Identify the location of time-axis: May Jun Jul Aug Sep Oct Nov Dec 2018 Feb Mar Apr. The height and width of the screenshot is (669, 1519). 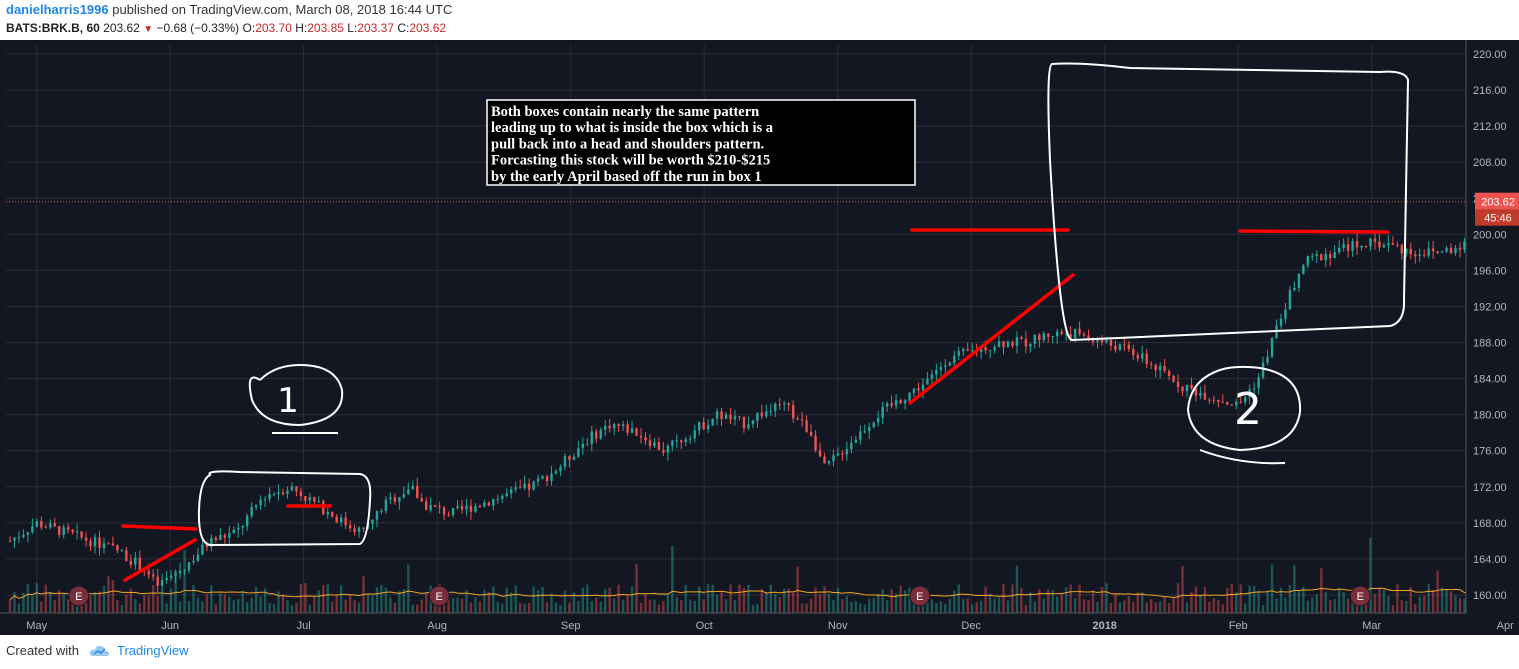
(757, 622).